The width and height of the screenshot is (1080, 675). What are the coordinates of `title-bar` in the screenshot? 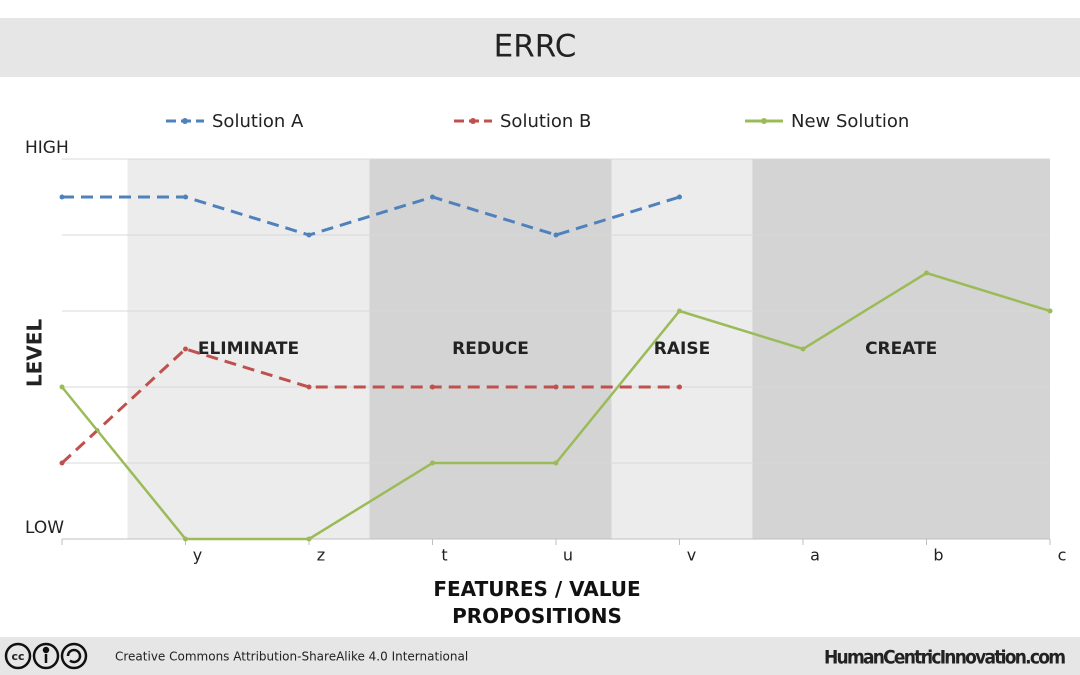 It's located at (540, 47).